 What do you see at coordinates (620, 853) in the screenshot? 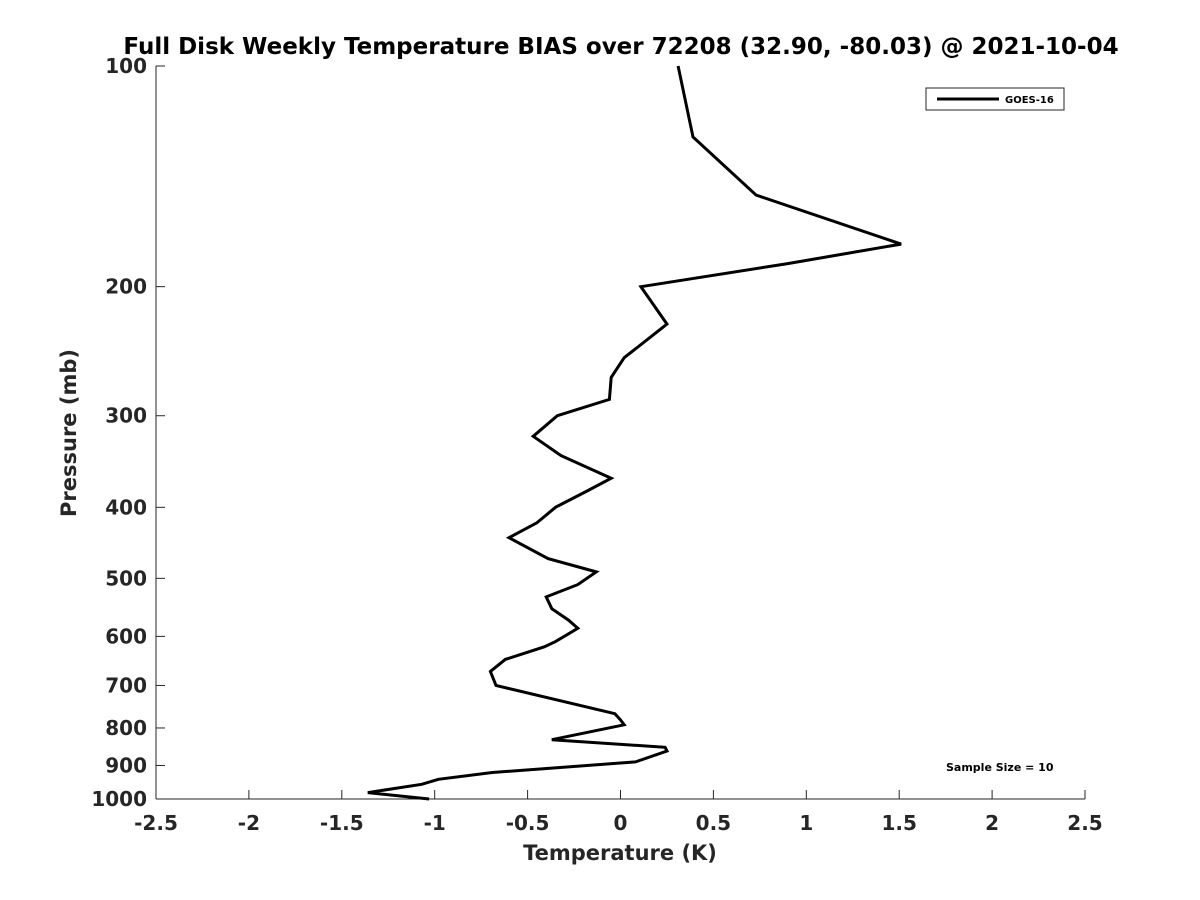
I see `x-axis-label: Temperature (K)` at bounding box center [620, 853].